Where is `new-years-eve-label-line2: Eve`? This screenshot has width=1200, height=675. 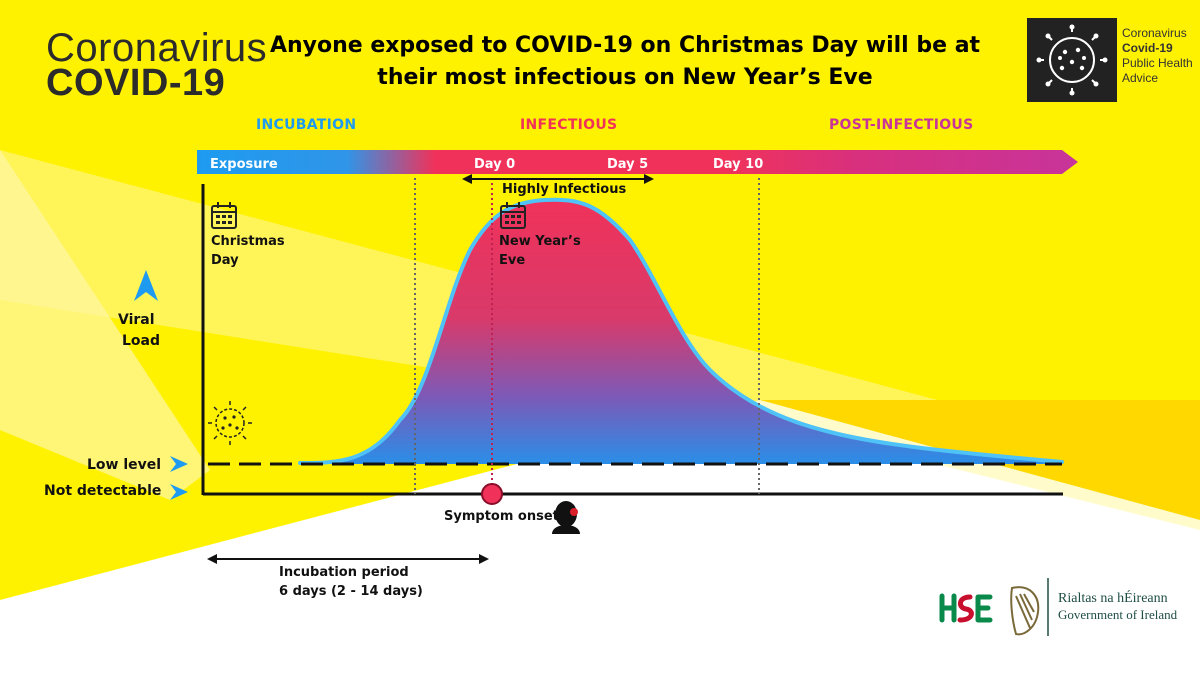 new-years-eve-label-line2: Eve is located at coordinates (512, 260).